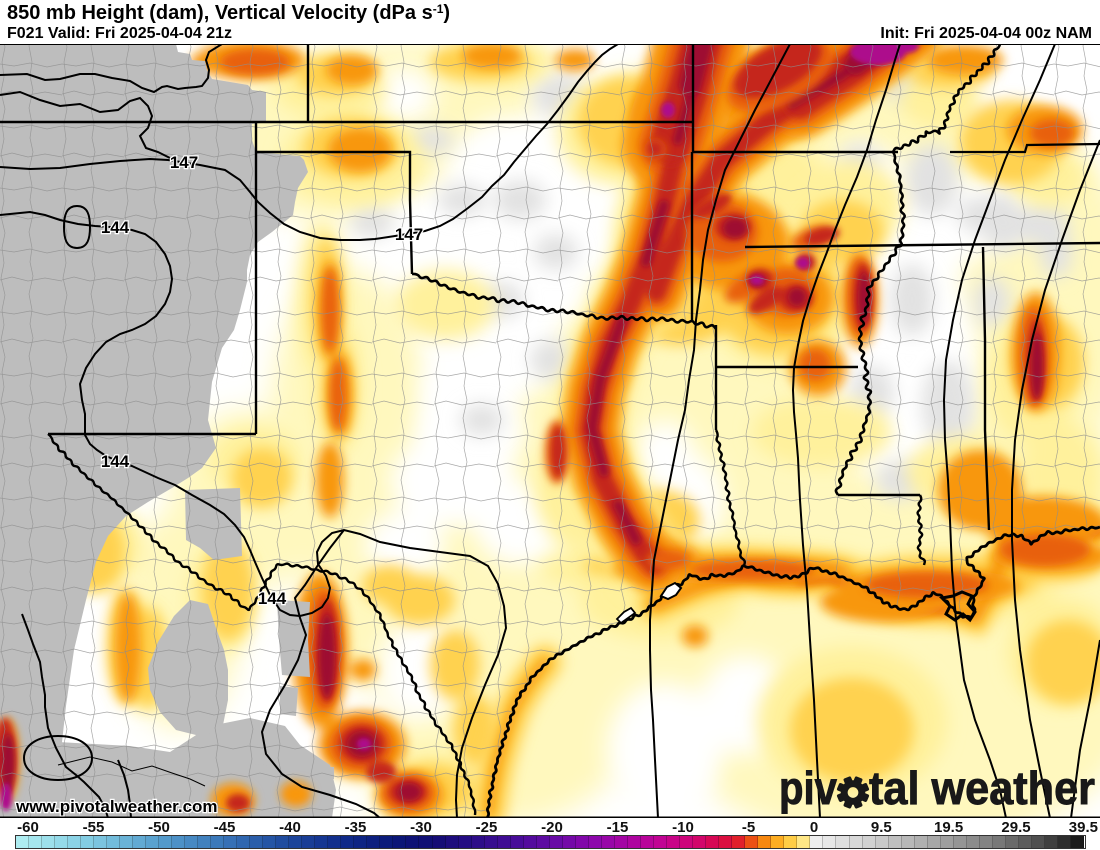 This screenshot has width=1100, height=850. I want to click on svg-text: piv, so click(808, 788).